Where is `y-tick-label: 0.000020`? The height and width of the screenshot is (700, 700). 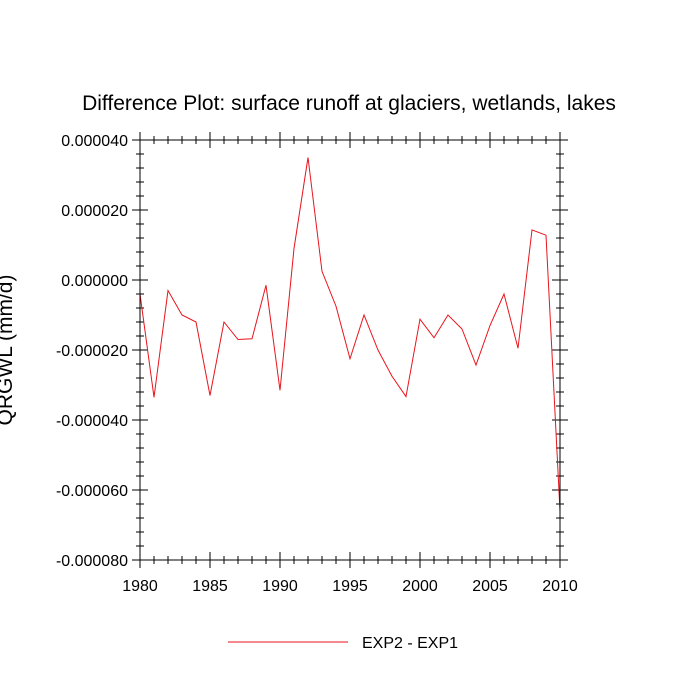
y-tick-label: 0.000020 is located at coordinates (94, 211).